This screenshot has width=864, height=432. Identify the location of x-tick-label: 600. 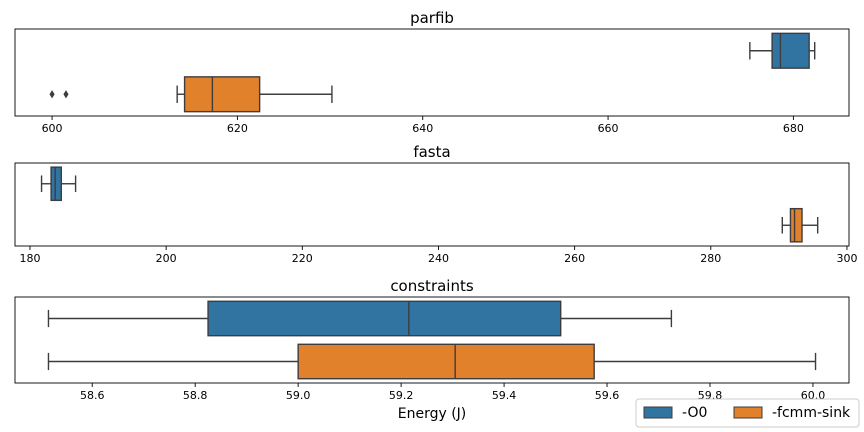
(52, 128).